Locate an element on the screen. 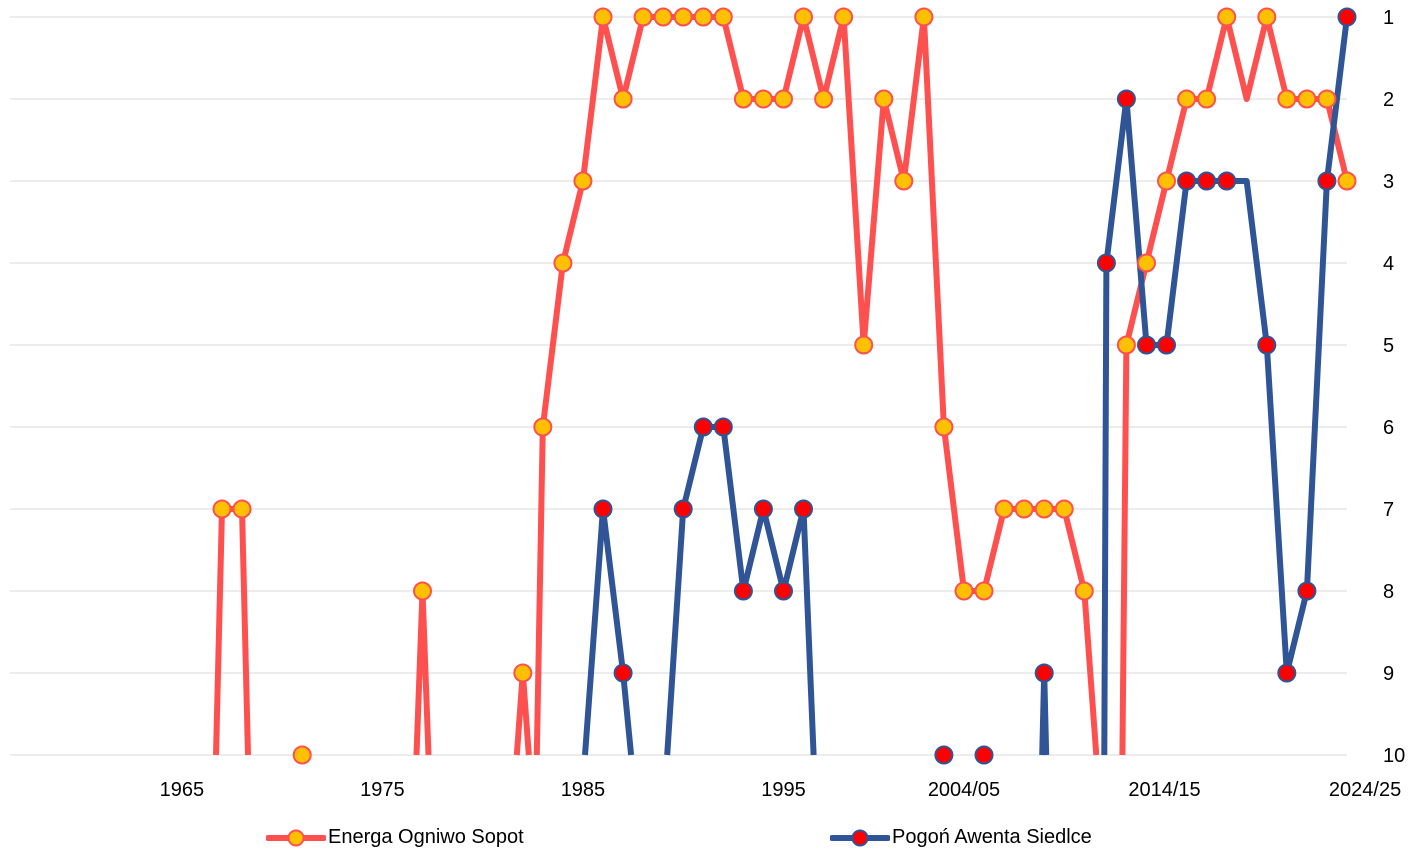 Image resolution: width=1427 pixels, height=857 pixels. y-tick-label-2: 2 is located at coordinates (1388, 100).